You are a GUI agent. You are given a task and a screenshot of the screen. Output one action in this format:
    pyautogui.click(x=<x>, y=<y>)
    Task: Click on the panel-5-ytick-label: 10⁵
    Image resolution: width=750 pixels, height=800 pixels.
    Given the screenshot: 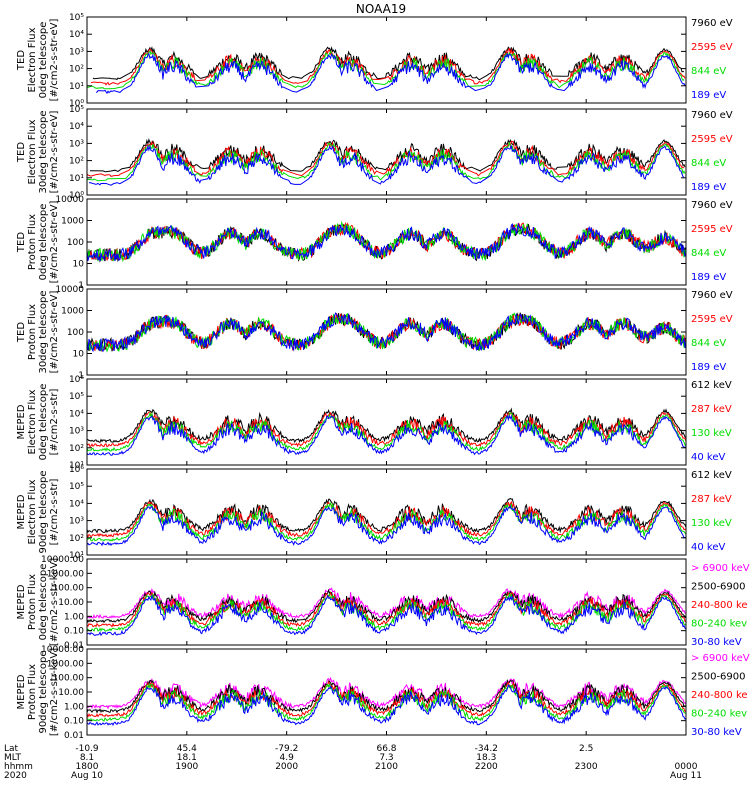 What is the action you would take?
    pyautogui.click(x=76, y=397)
    